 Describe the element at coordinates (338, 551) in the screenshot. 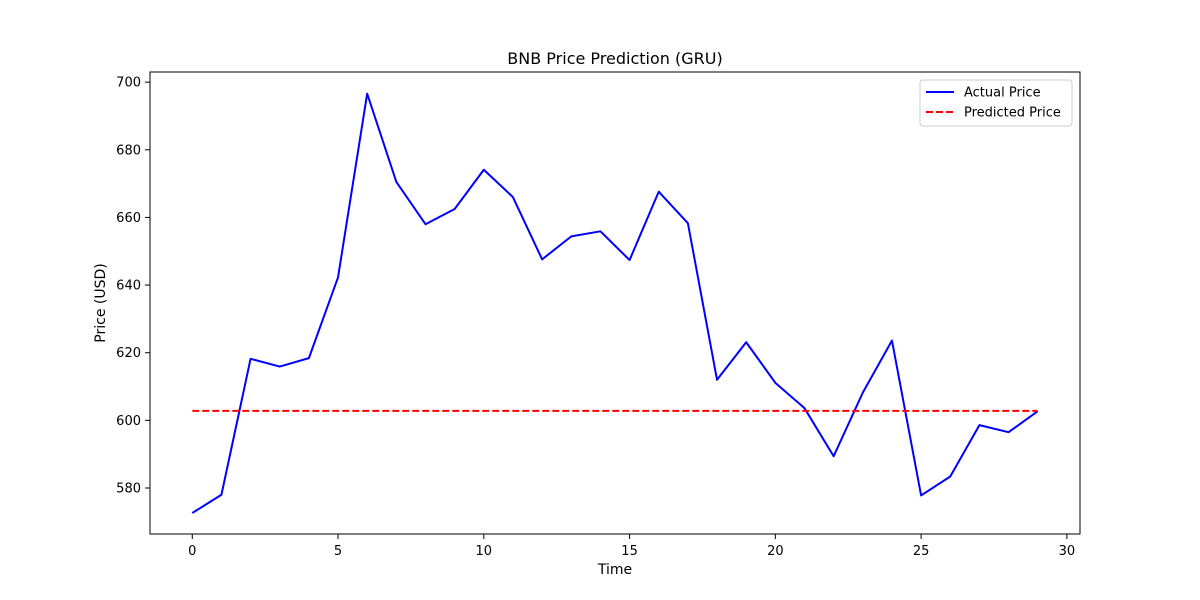

I see `x-tick-label: 5` at that location.